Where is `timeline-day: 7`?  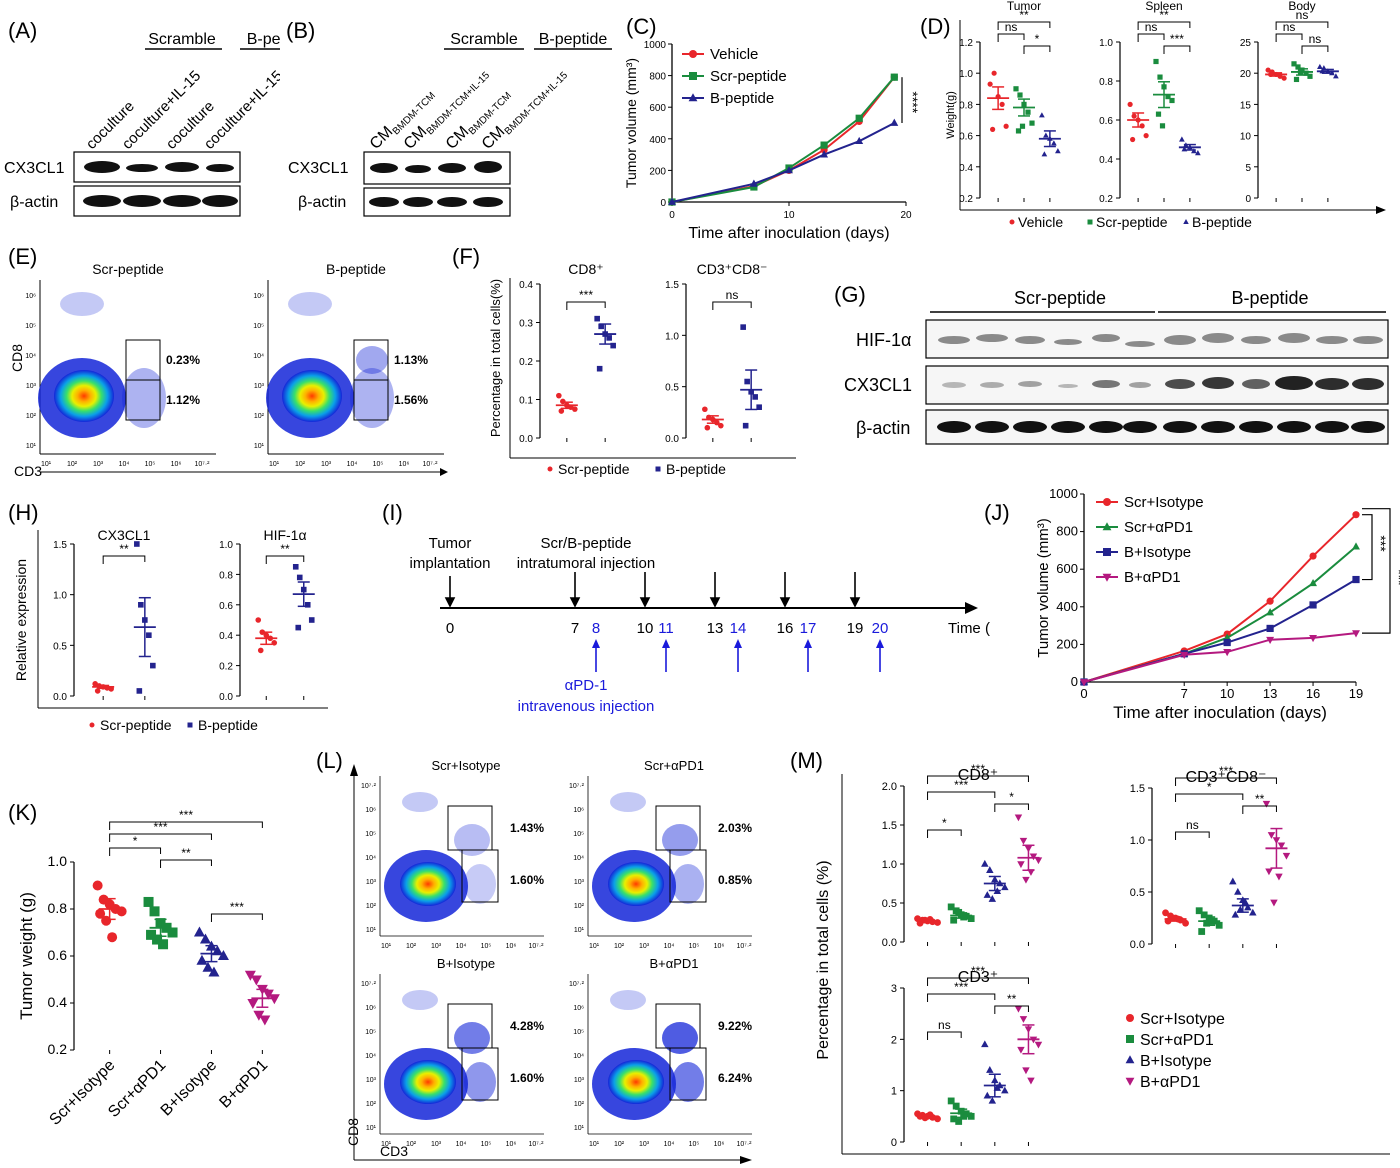 timeline-day: 7 is located at coordinates (575, 628).